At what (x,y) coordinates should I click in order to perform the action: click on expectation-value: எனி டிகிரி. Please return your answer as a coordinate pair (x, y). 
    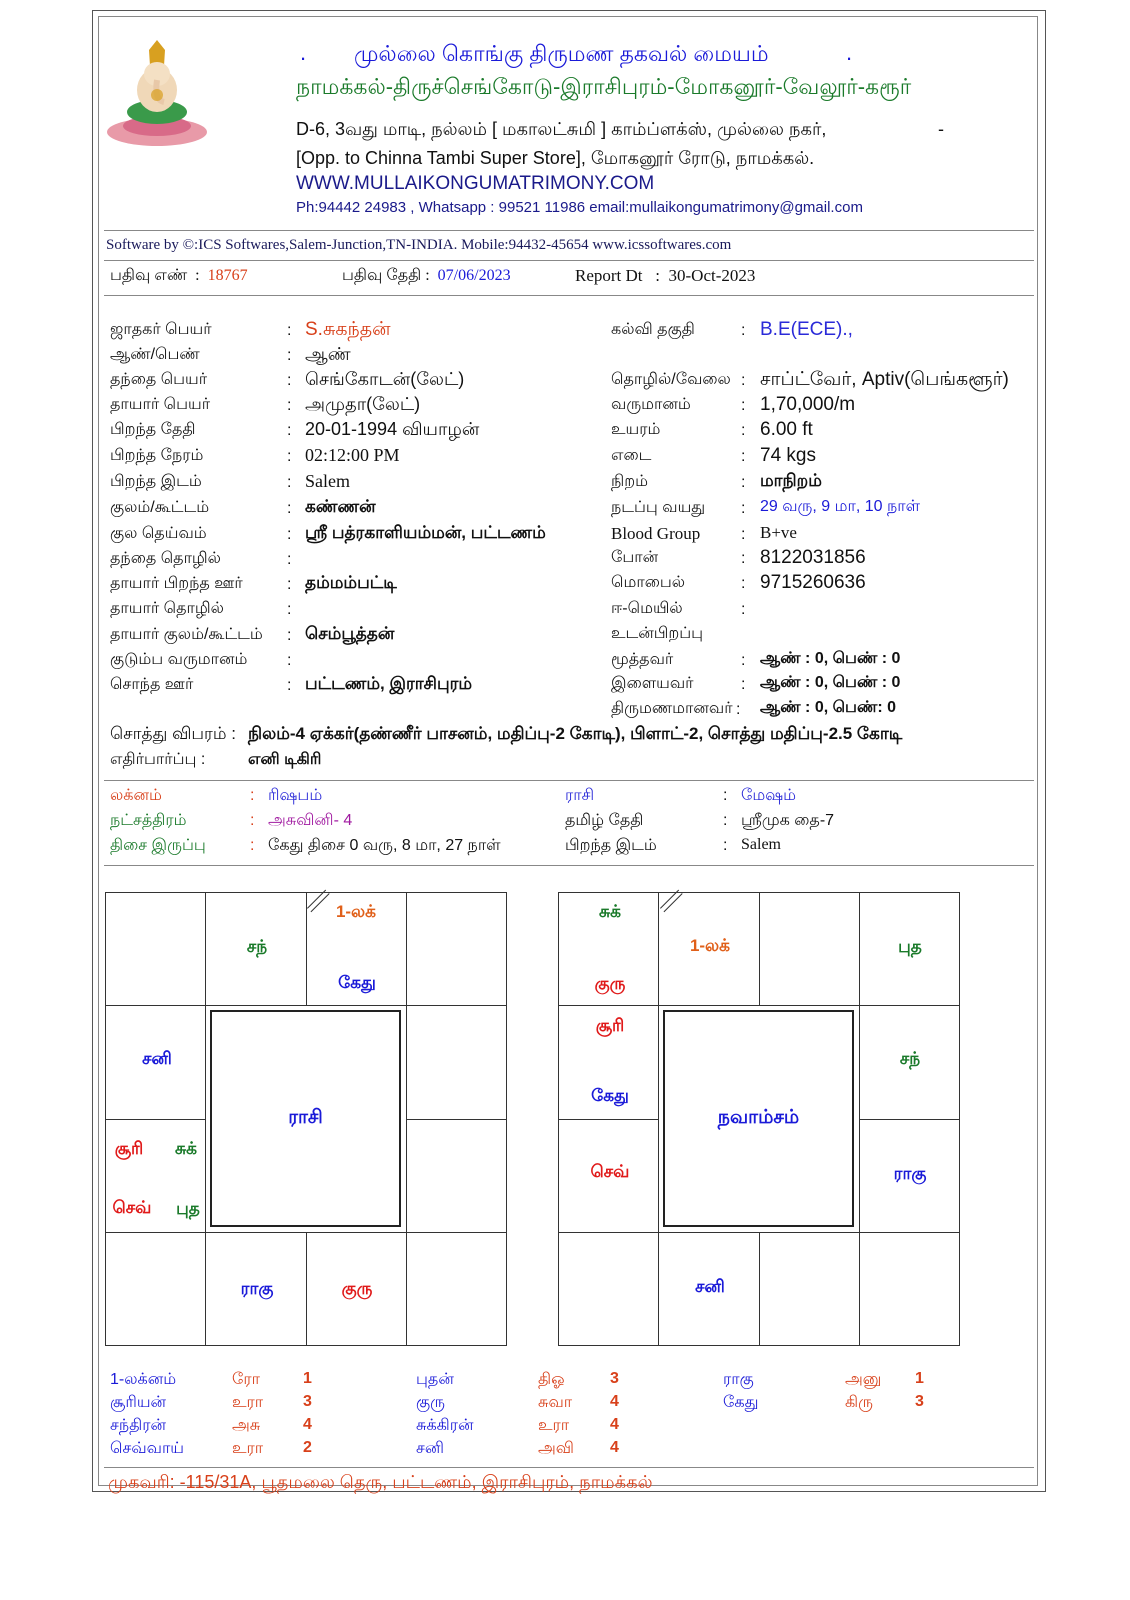
    Looking at the image, I should click on (285, 759).